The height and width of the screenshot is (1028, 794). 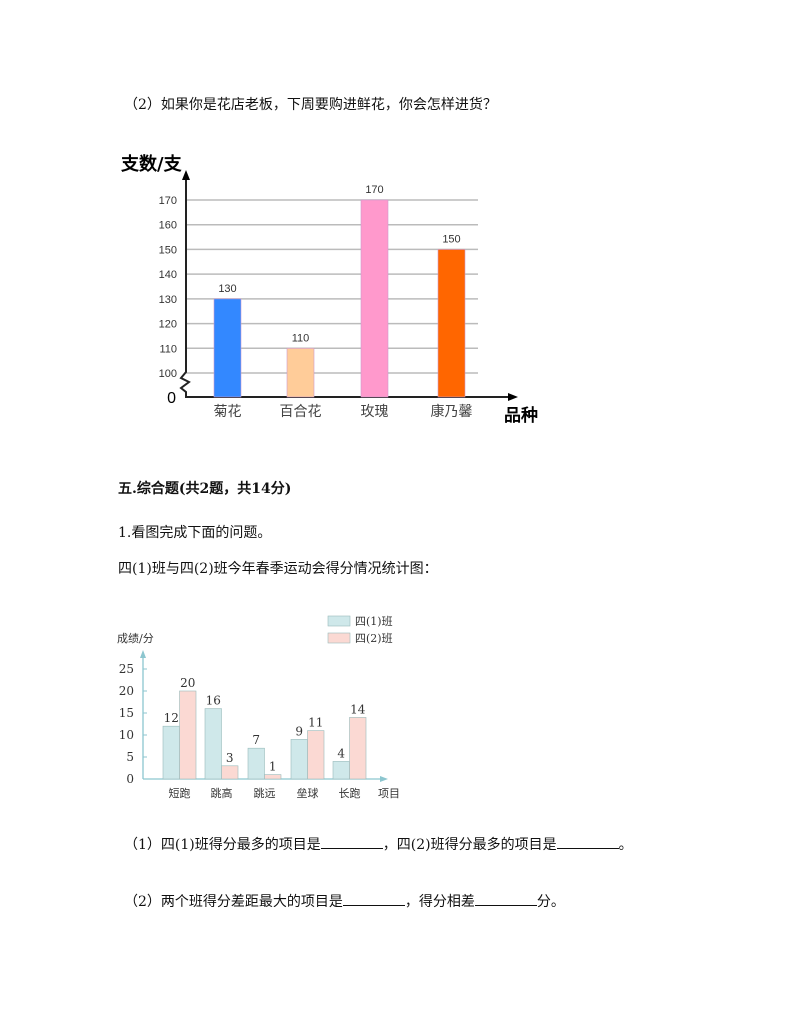 I want to click on question-2-prompt: （2）如果你是花店老板，下周要购进鲜花，你会怎样进货？, so click(x=310, y=105).